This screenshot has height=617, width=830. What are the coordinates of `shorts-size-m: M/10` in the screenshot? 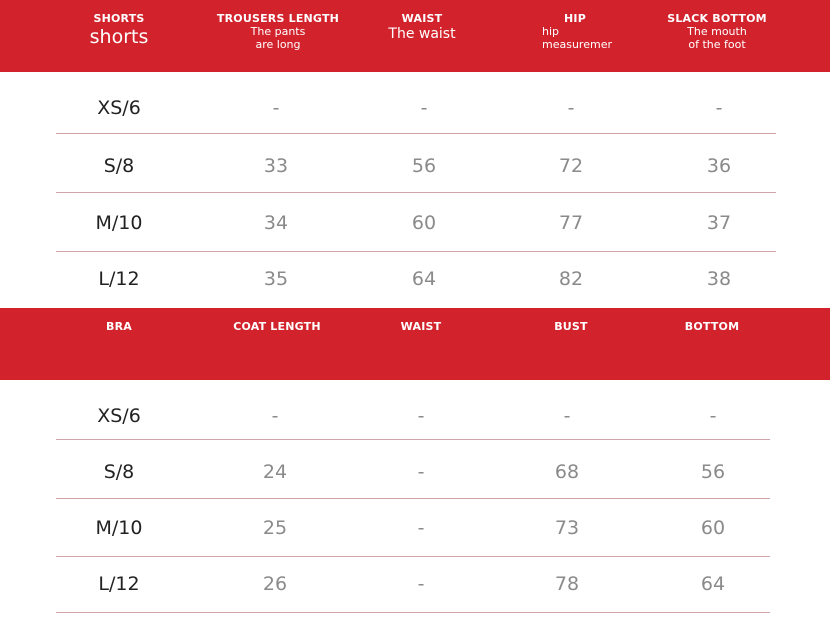 It's located at (119, 223).